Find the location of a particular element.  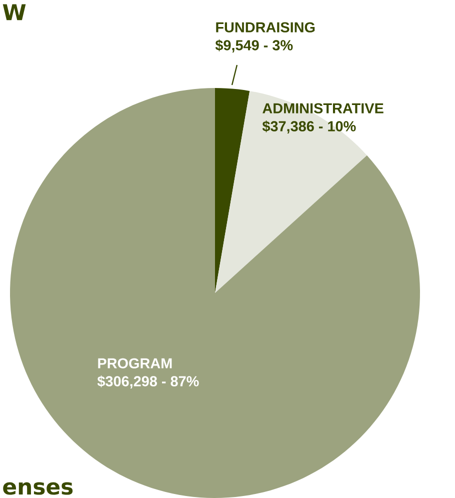

text: enses is located at coordinates (38, 488).